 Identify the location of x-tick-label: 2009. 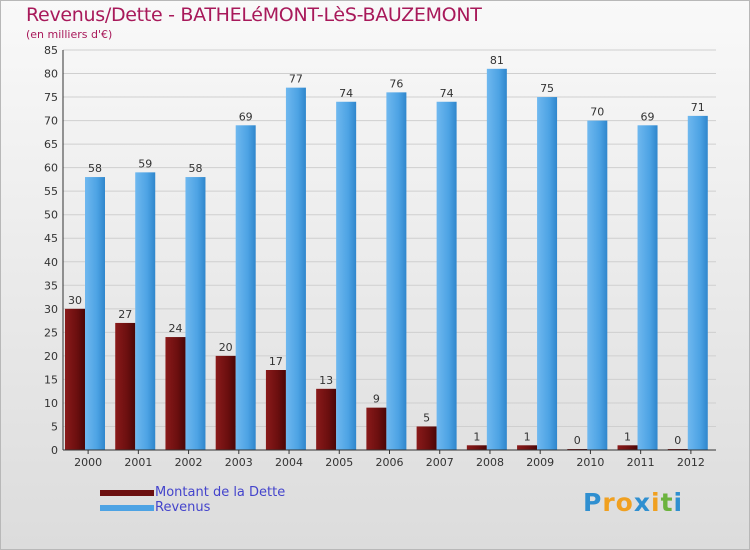
(540, 462).